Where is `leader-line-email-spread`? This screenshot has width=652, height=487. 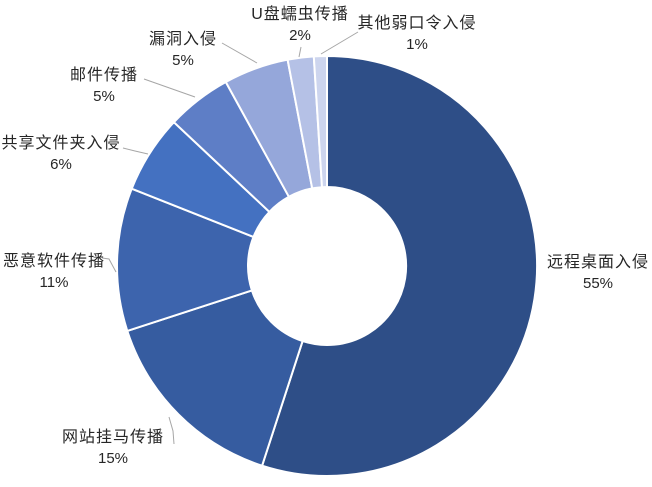
leader-line-email-spread is located at coordinates (169, 88).